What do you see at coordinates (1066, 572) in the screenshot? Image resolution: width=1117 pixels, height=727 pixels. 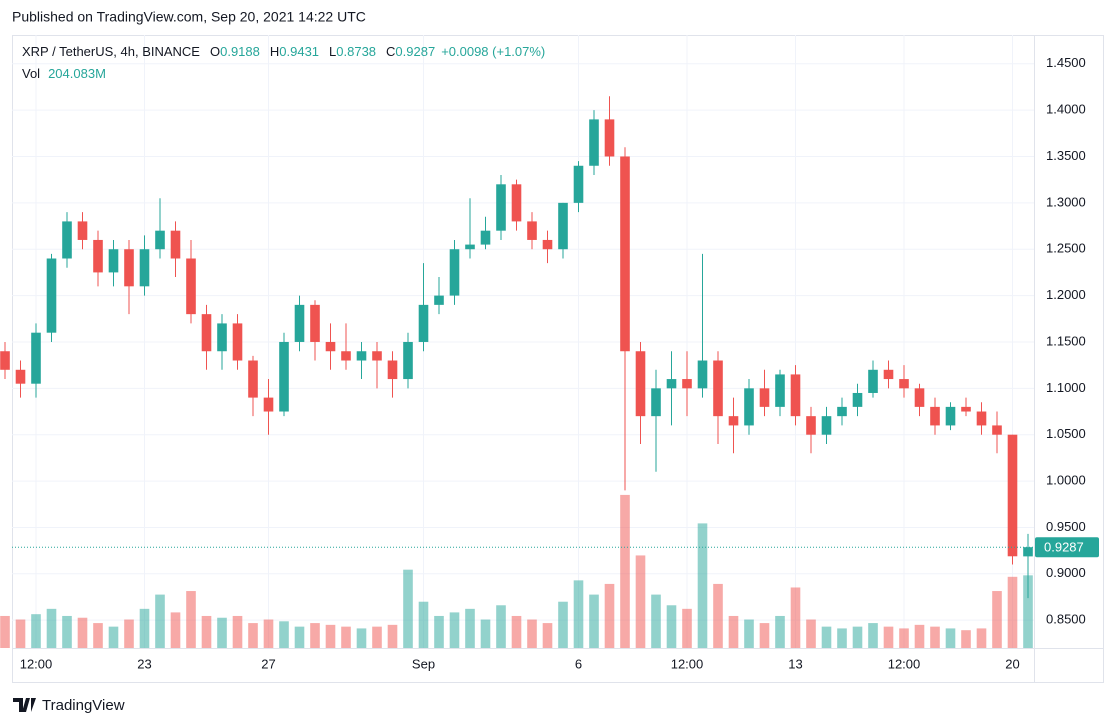 I see `y-tick-label: 0.9000` at bounding box center [1066, 572].